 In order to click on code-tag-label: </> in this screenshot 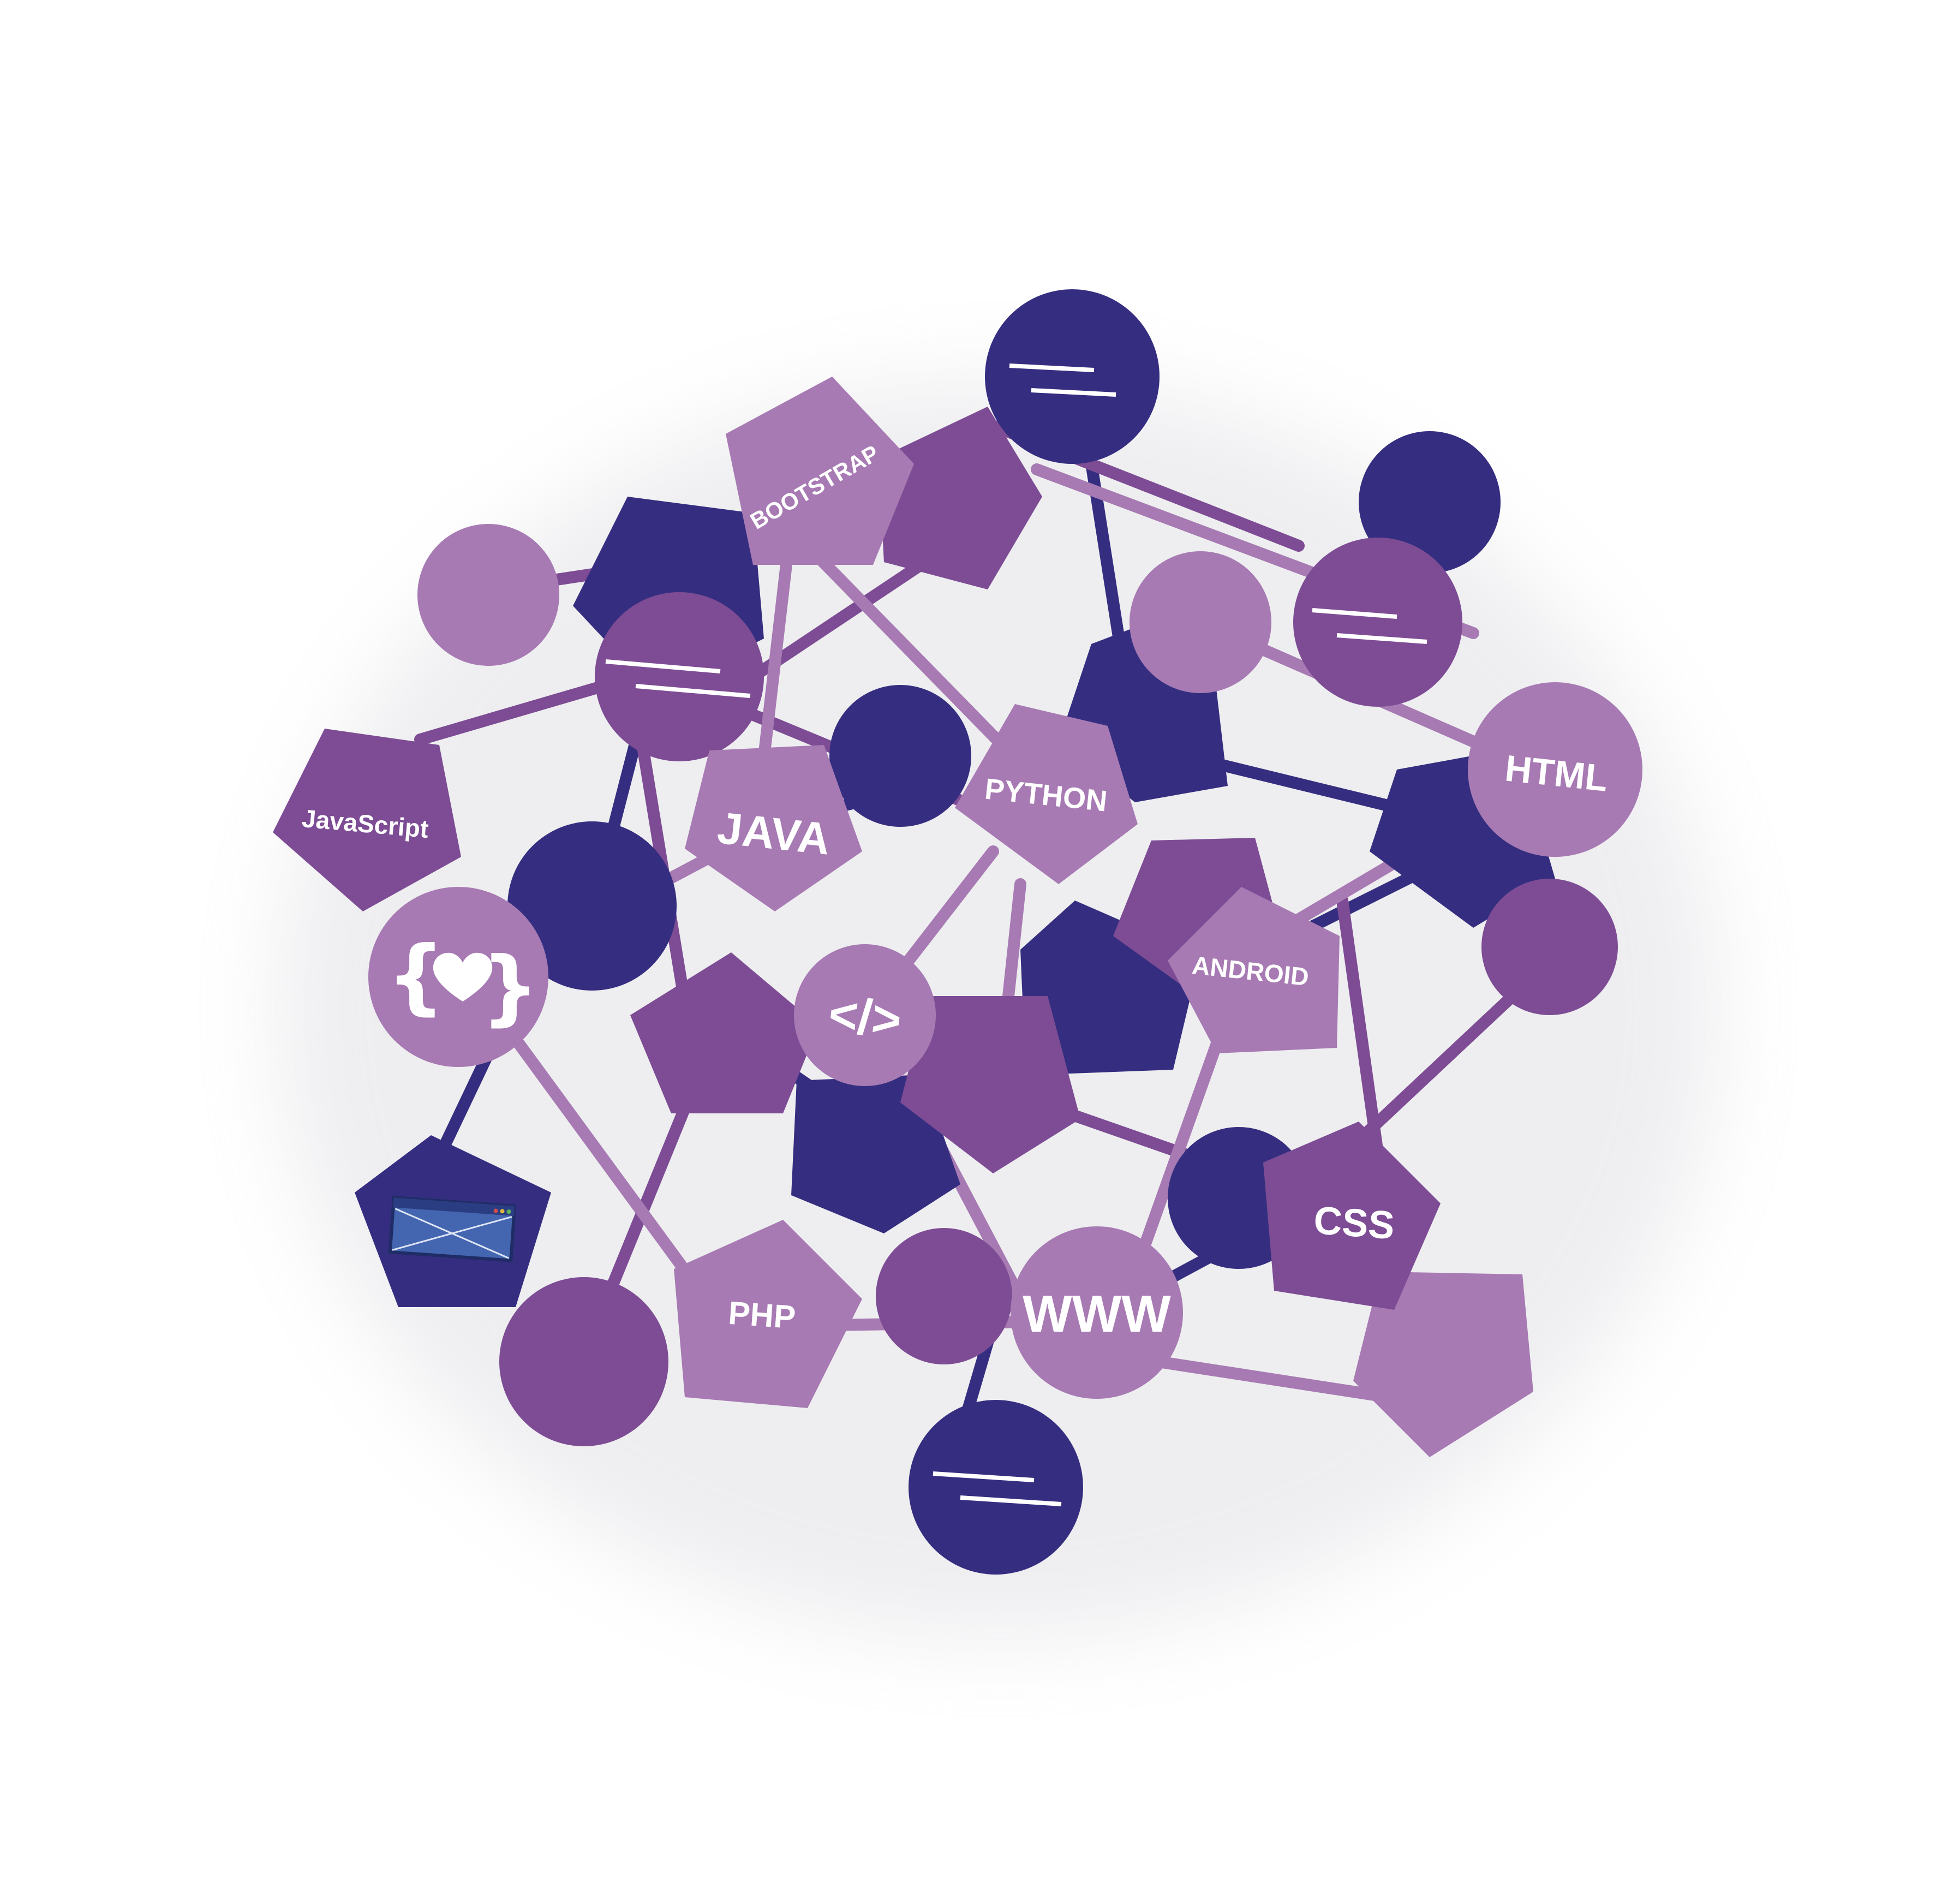, I will do `click(865, 1017)`.